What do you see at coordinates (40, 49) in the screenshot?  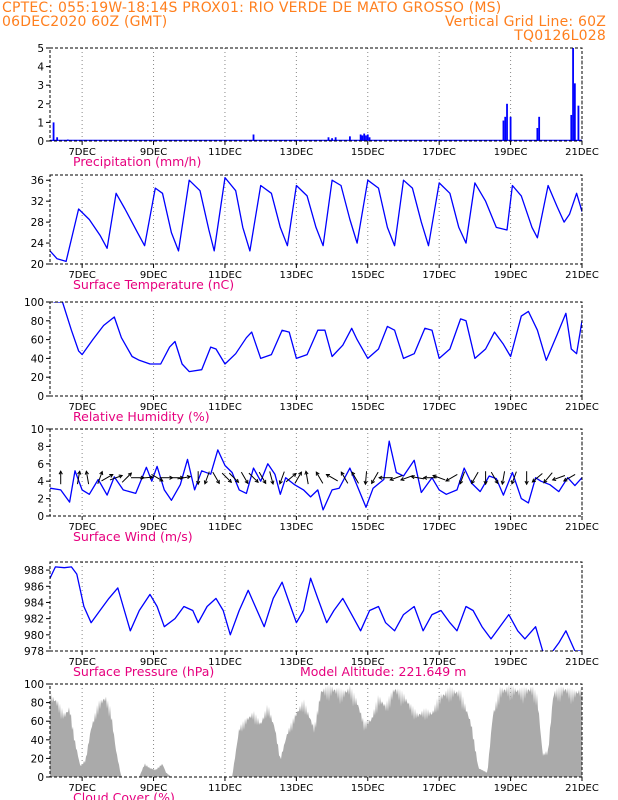 I see `y-tick-label: 5` at bounding box center [40, 49].